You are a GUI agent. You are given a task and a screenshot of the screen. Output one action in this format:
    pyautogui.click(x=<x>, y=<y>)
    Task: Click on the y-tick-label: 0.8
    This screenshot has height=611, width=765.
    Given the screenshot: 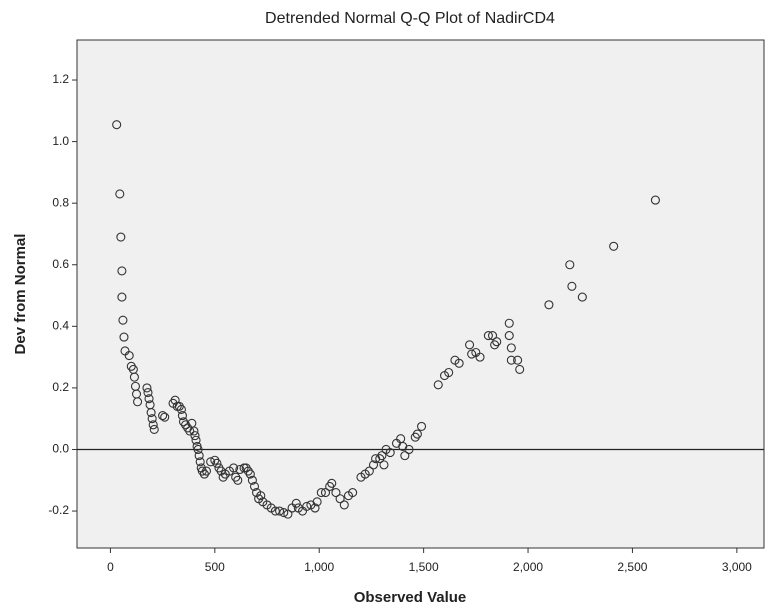 What is the action you would take?
    pyautogui.click(x=60, y=202)
    